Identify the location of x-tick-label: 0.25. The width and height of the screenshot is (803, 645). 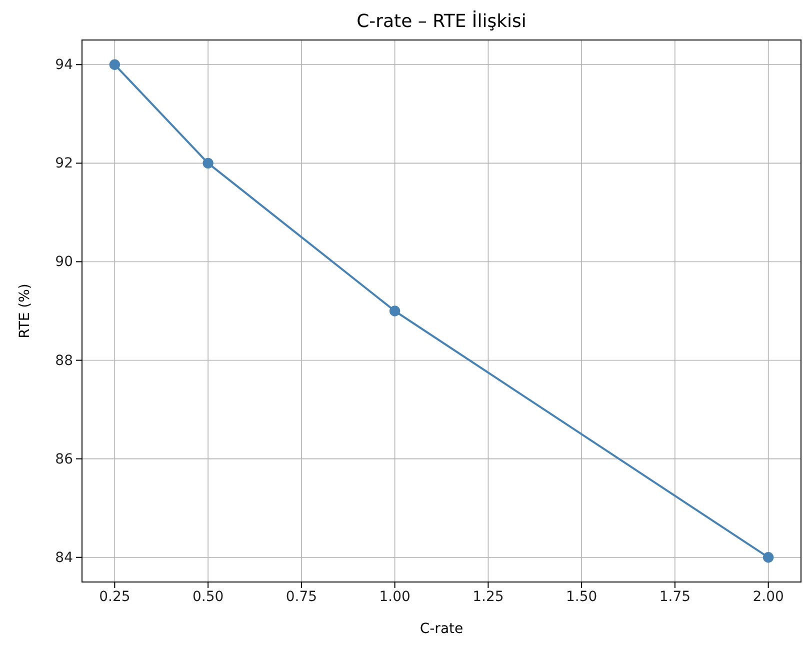
(114, 596).